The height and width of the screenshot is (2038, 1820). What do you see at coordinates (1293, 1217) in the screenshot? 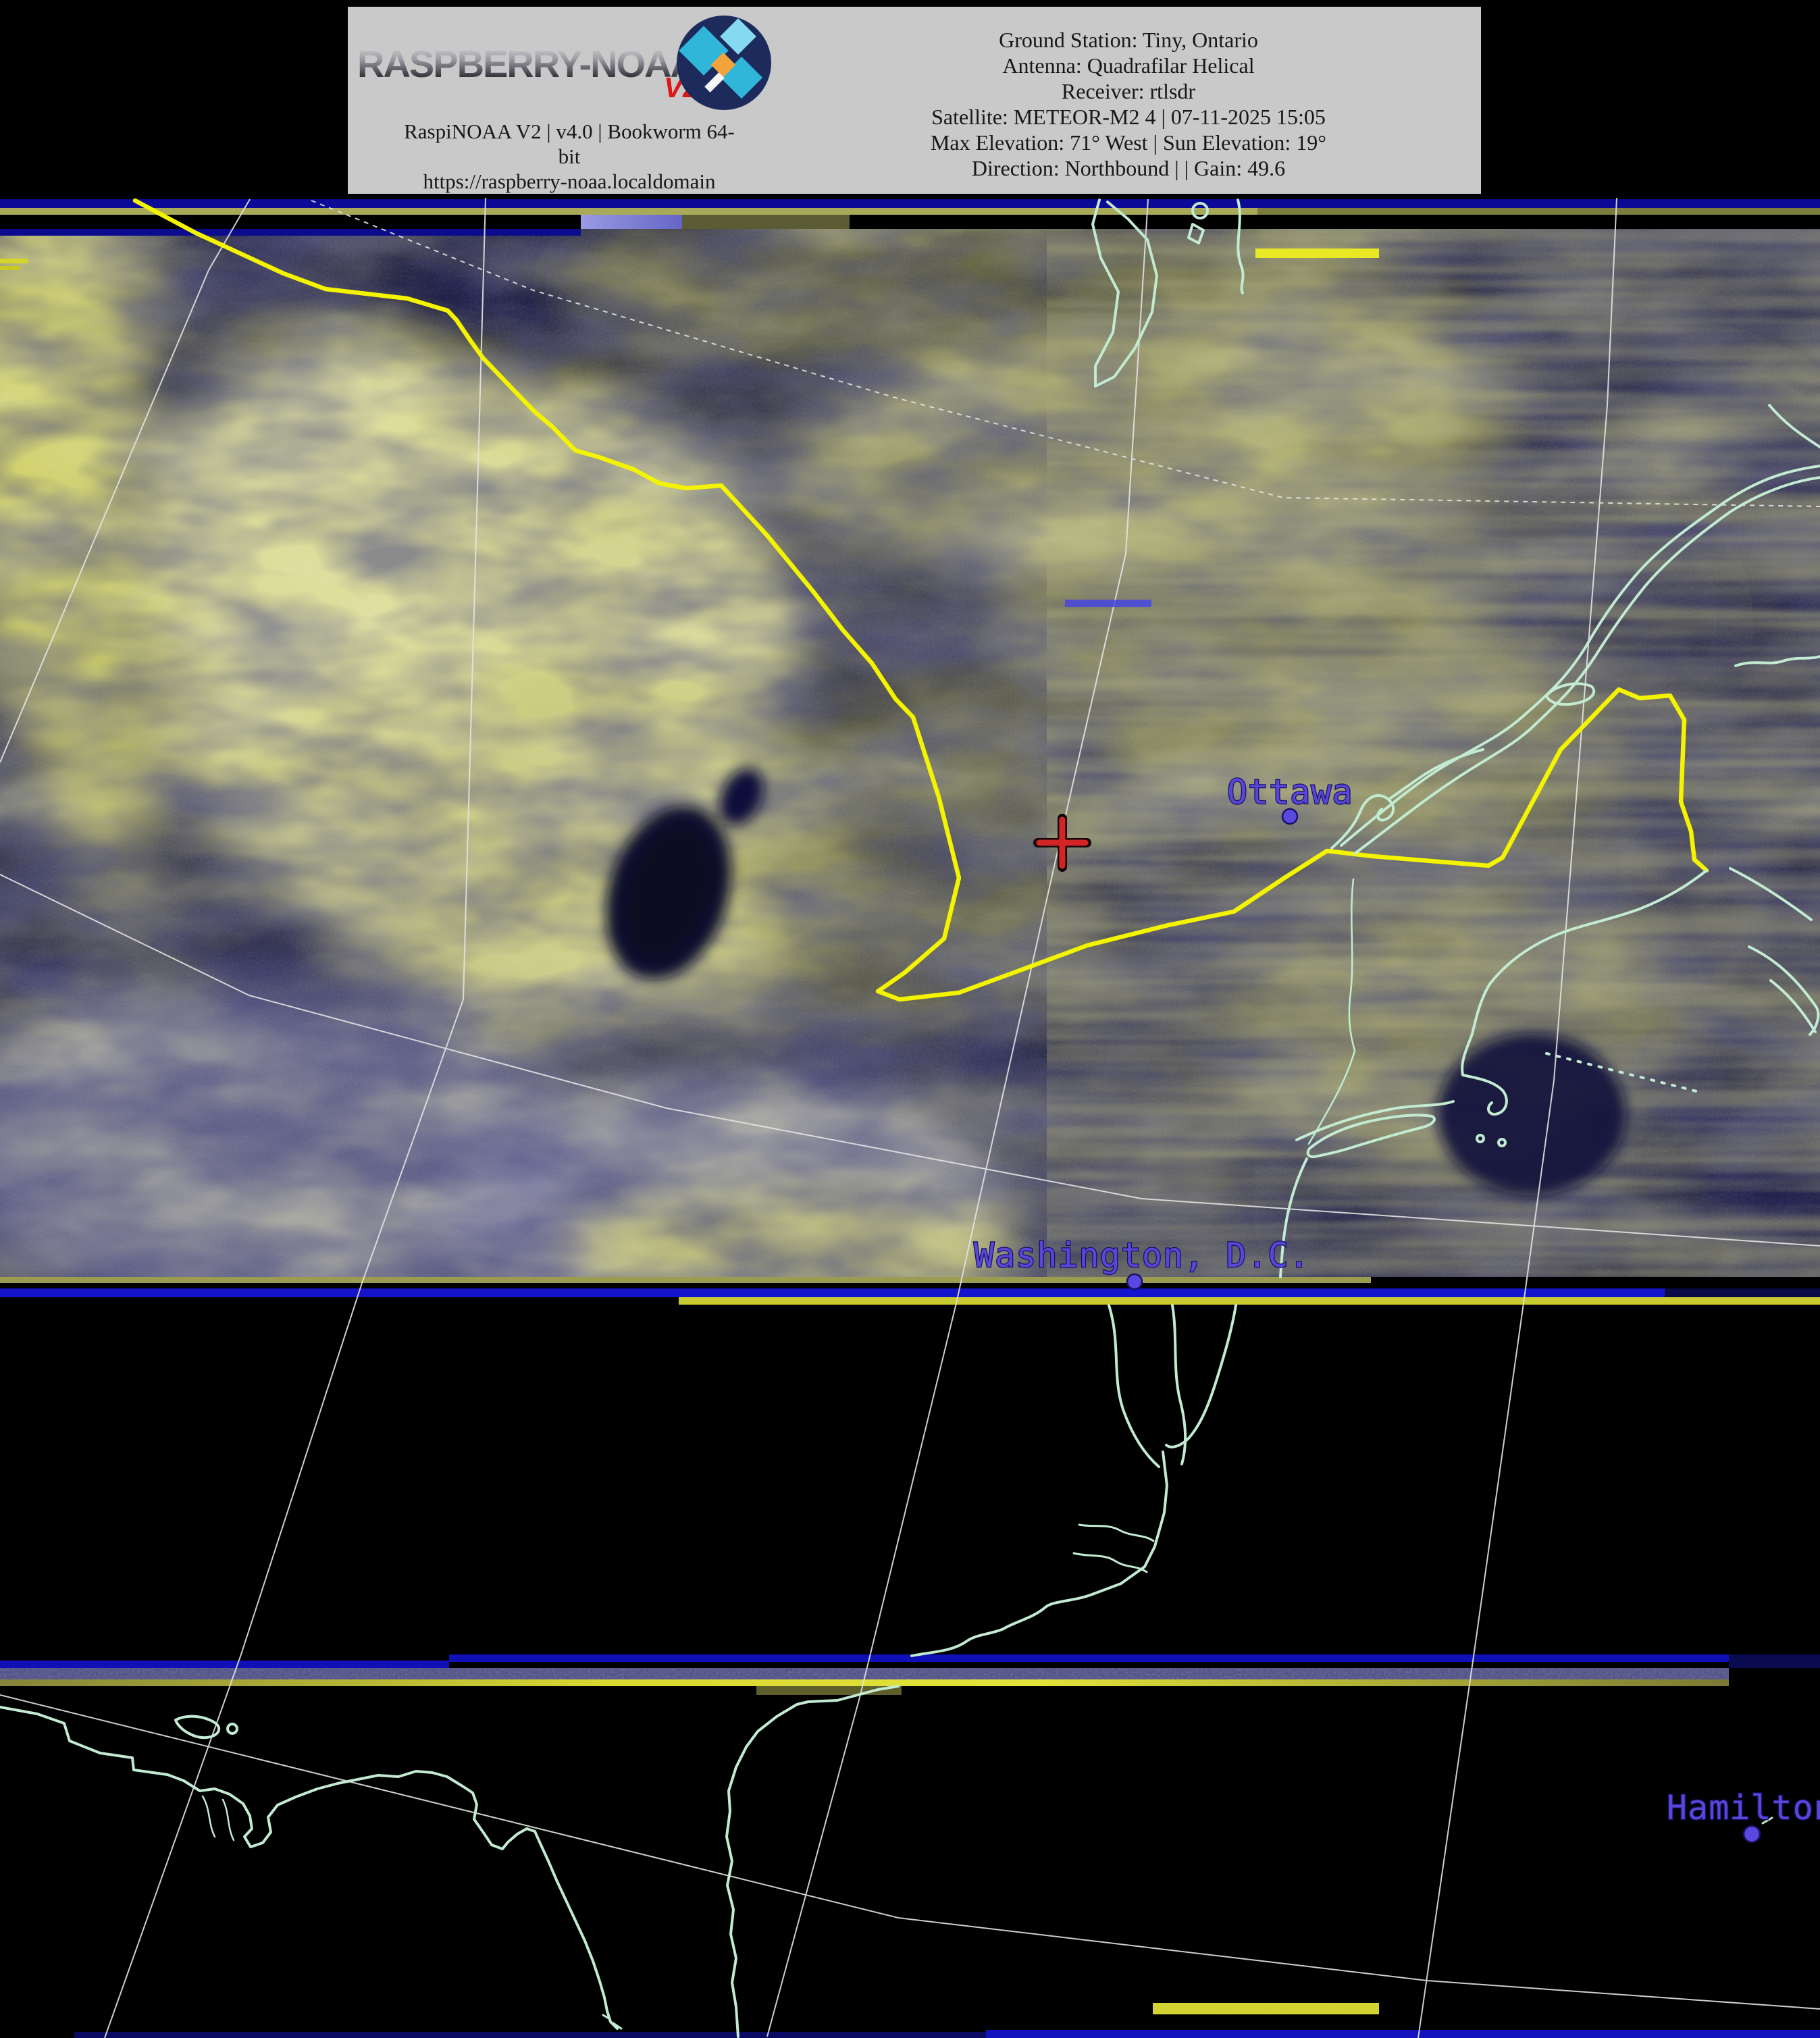
I see `new-jersey-coast` at bounding box center [1293, 1217].